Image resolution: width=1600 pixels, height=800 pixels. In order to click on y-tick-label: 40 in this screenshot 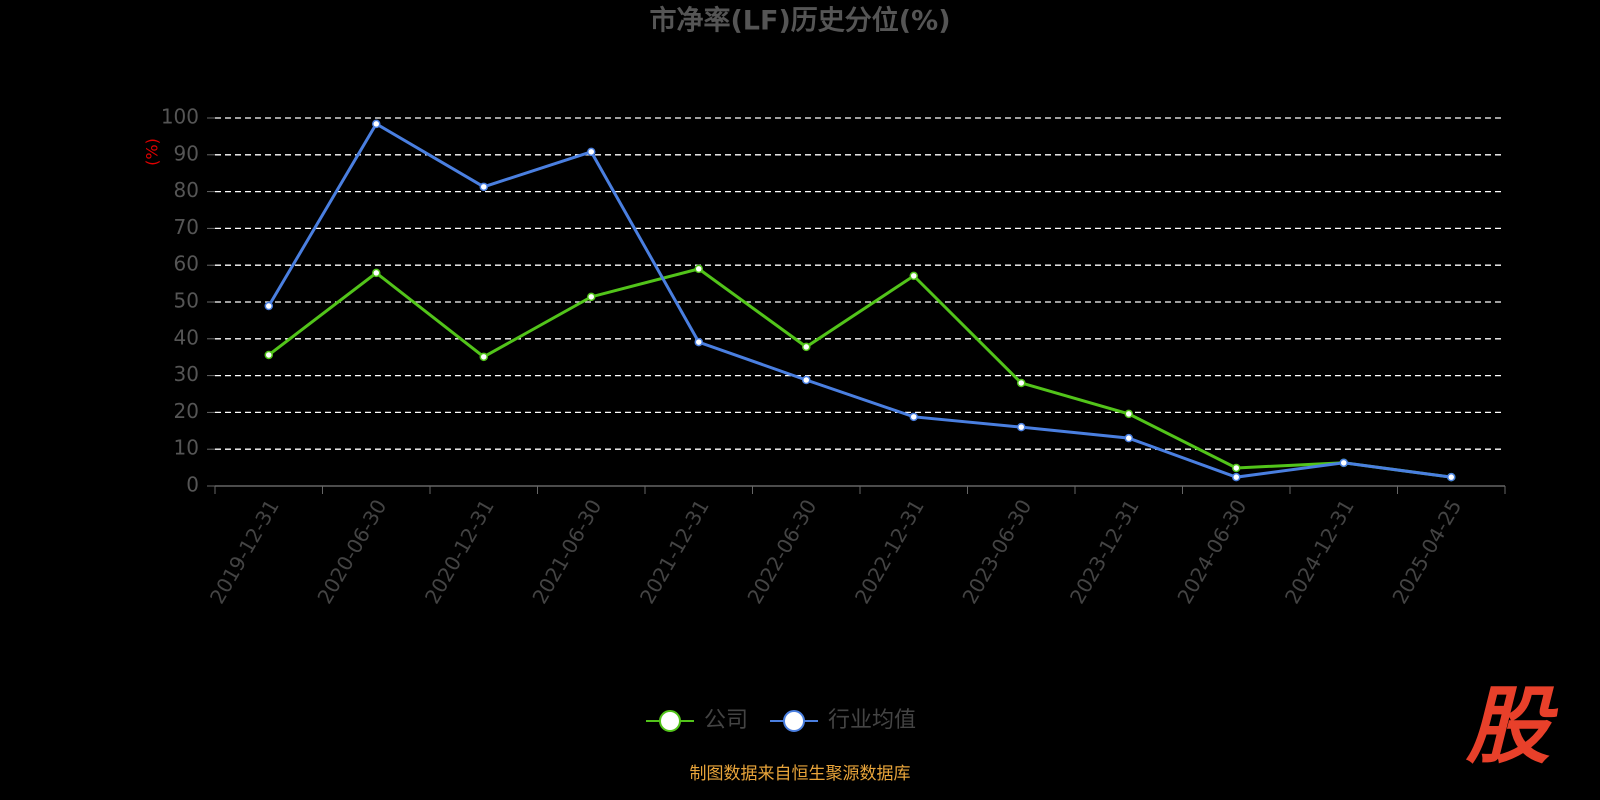, I will do `click(186, 337)`.